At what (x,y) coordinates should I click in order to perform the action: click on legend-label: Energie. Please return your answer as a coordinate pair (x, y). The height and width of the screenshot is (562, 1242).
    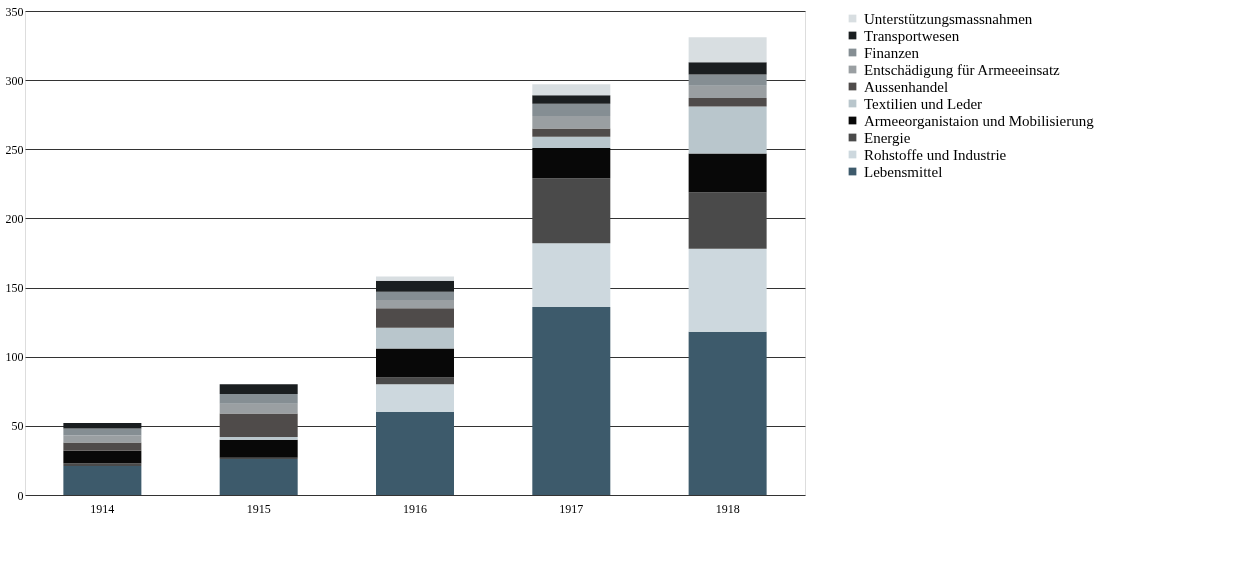
    Looking at the image, I should click on (887, 137).